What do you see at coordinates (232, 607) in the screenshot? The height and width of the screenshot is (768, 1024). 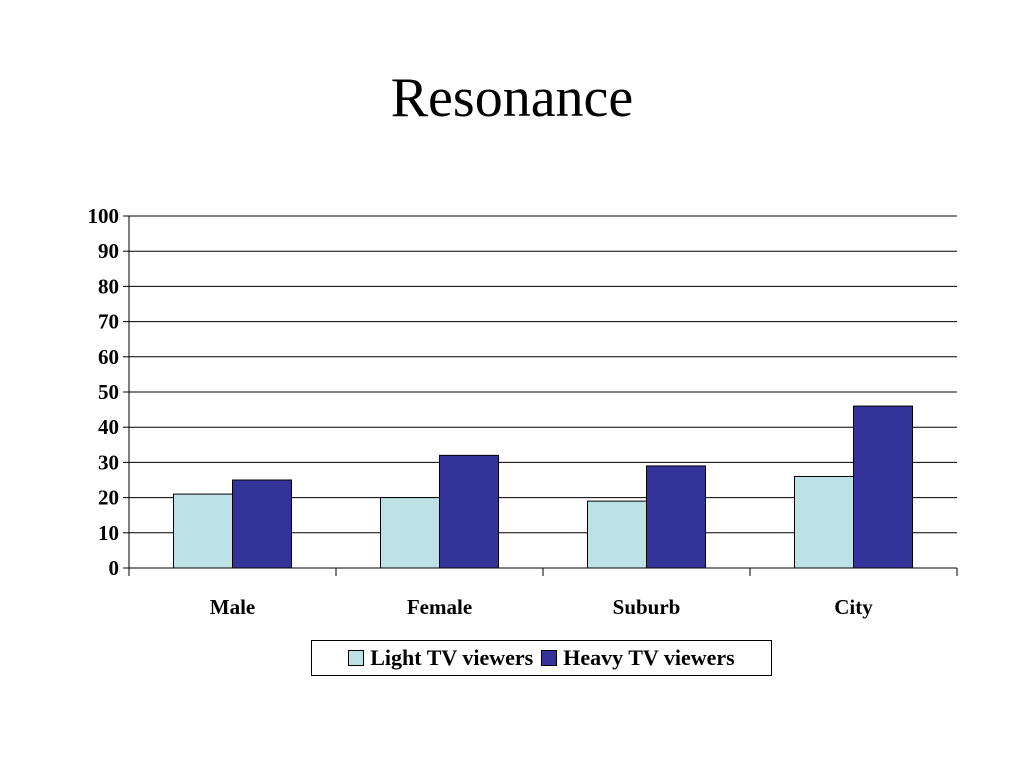 I see `x-tick-label-male: Male` at bounding box center [232, 607].